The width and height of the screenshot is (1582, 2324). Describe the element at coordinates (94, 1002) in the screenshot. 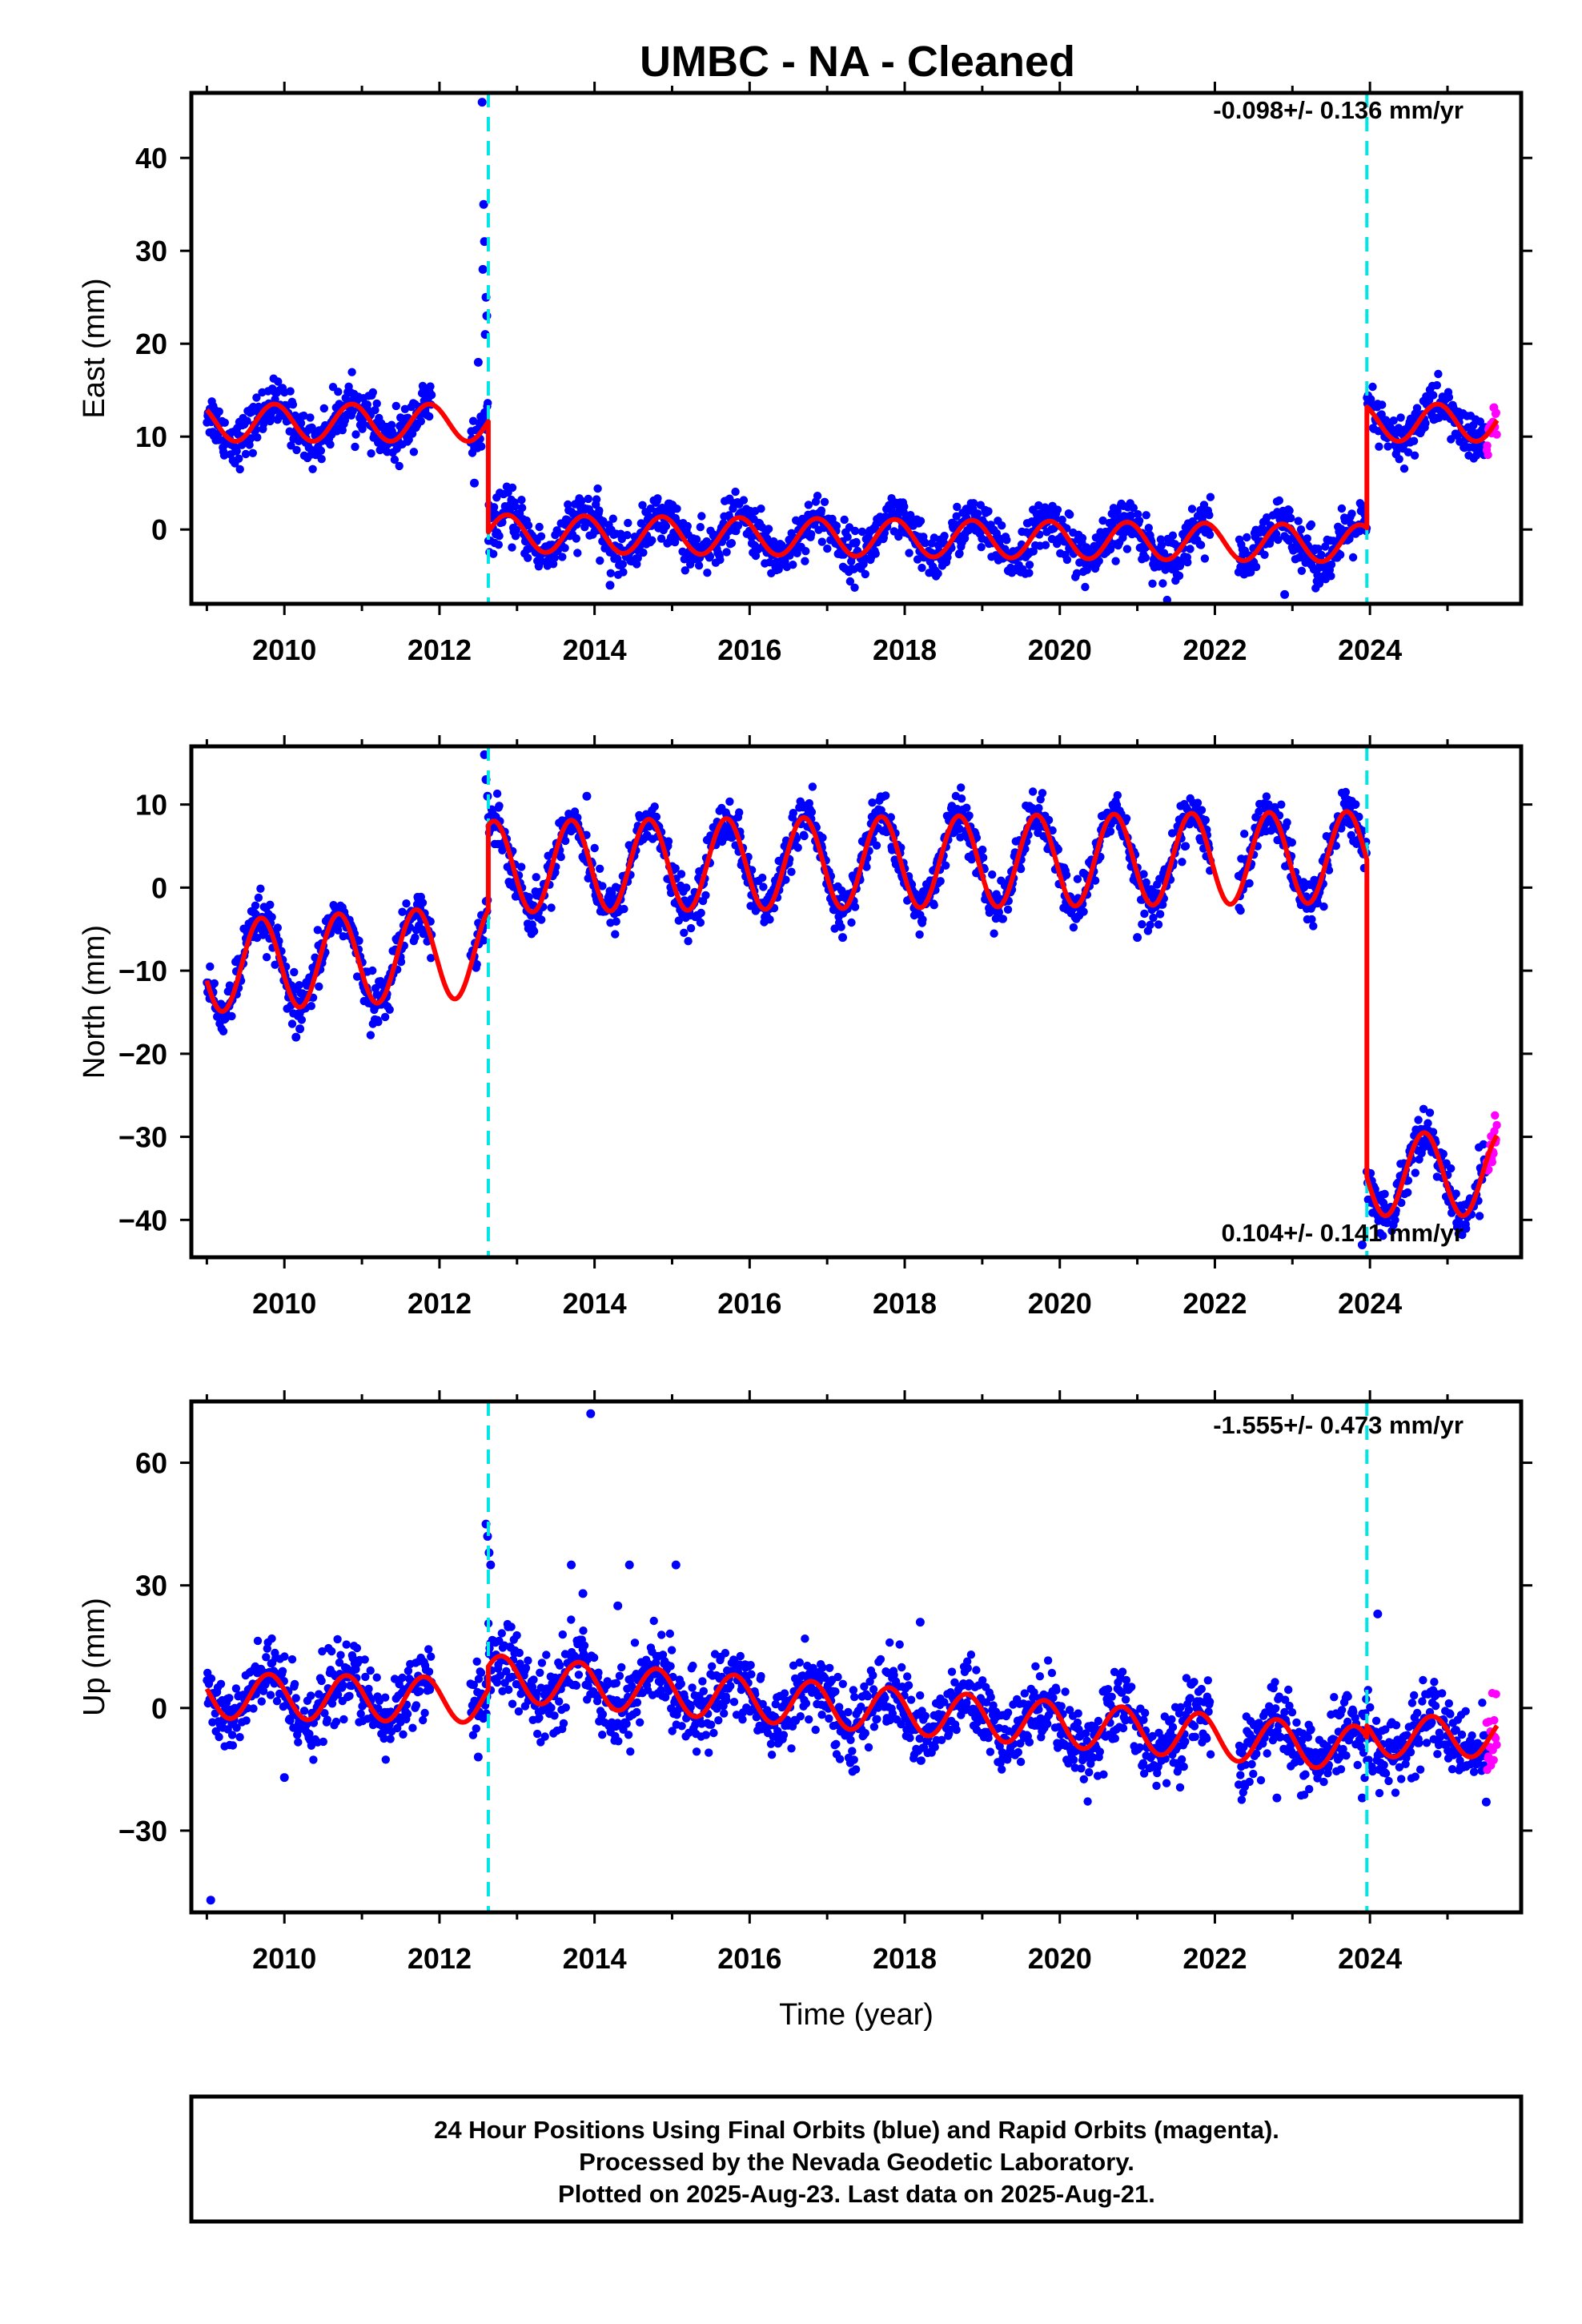

I see `y-axis-label: North (mm)` at that location.